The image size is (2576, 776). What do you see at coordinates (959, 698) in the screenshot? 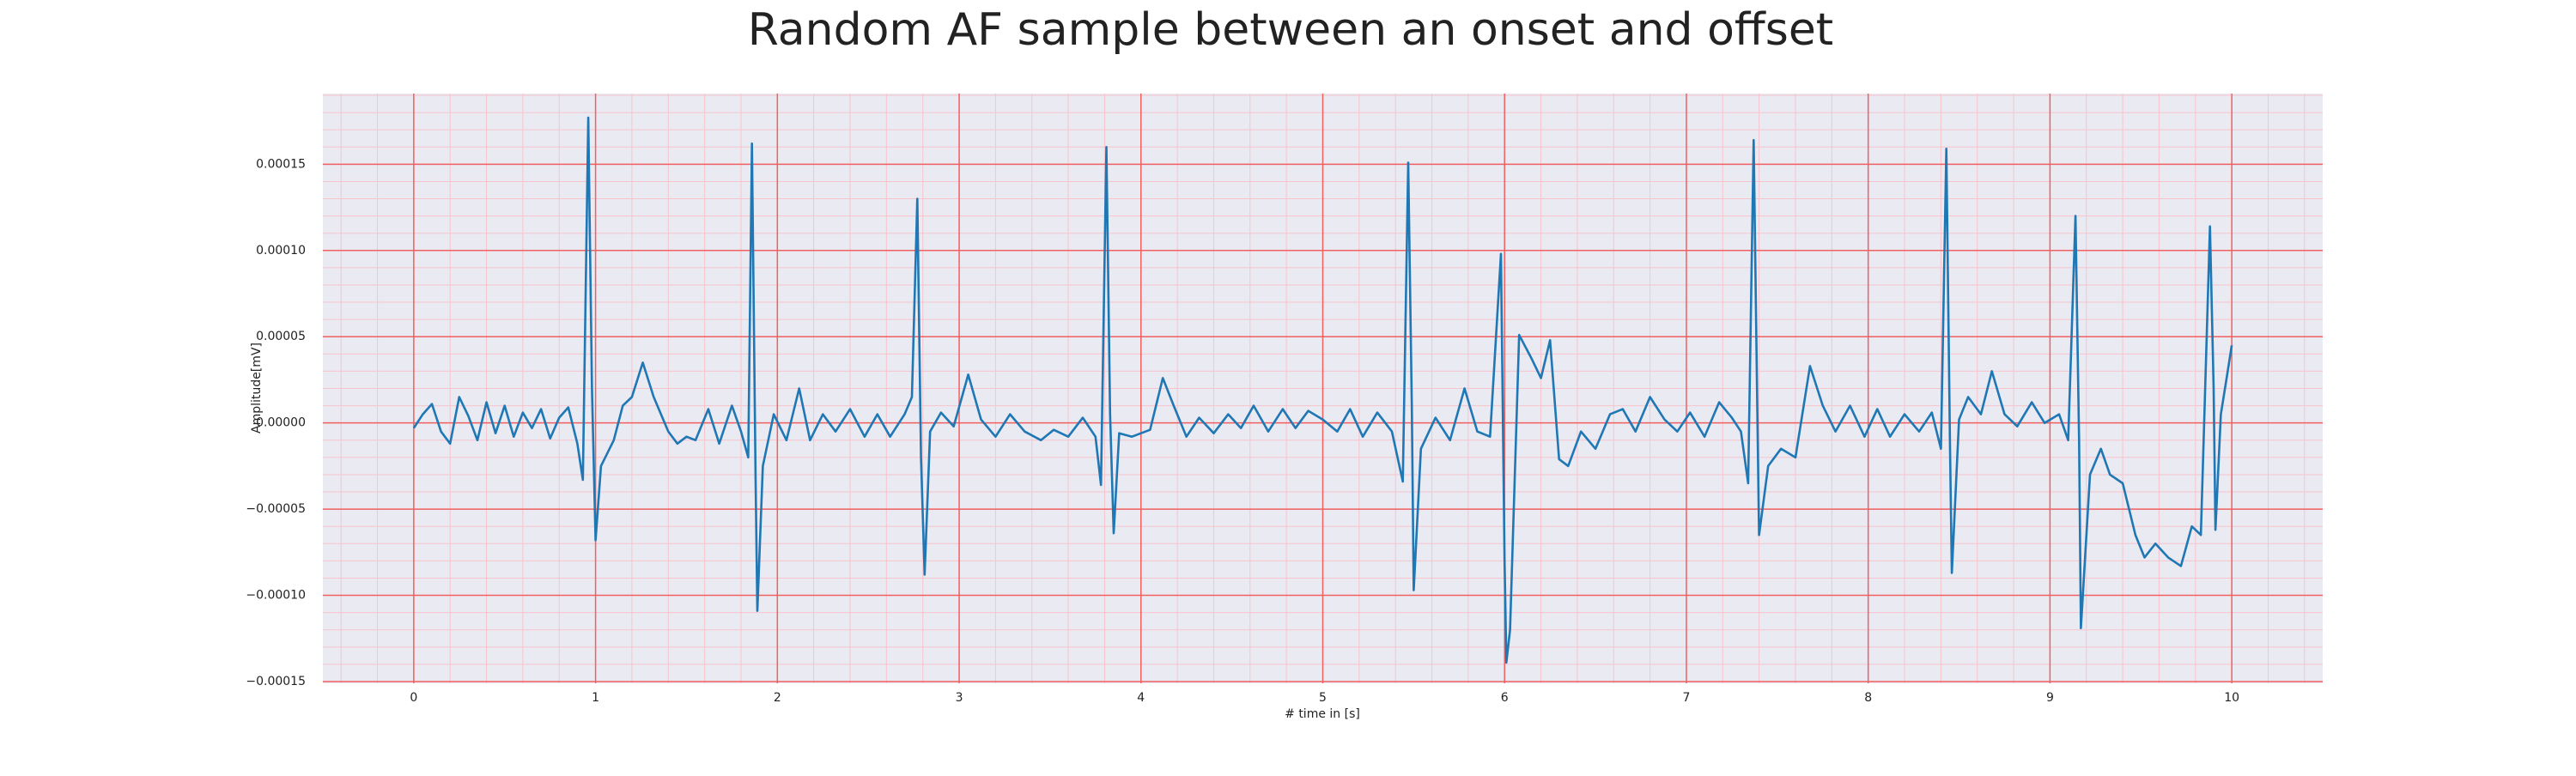
I see `x-tick-label: 3` at bounding box center [959, 698].